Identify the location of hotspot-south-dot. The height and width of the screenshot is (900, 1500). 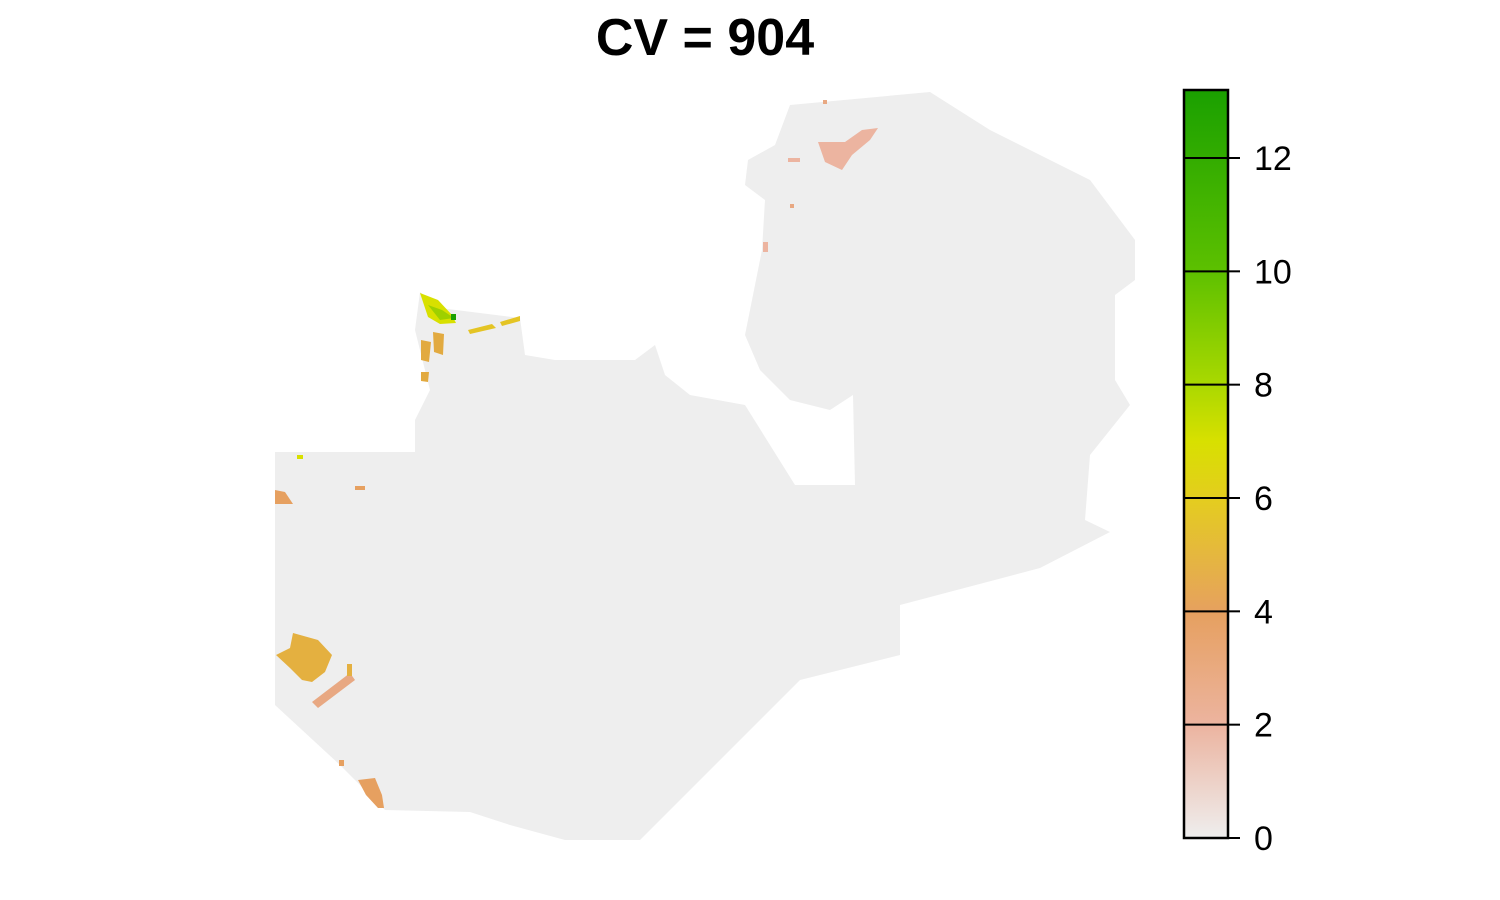
(341, 763).